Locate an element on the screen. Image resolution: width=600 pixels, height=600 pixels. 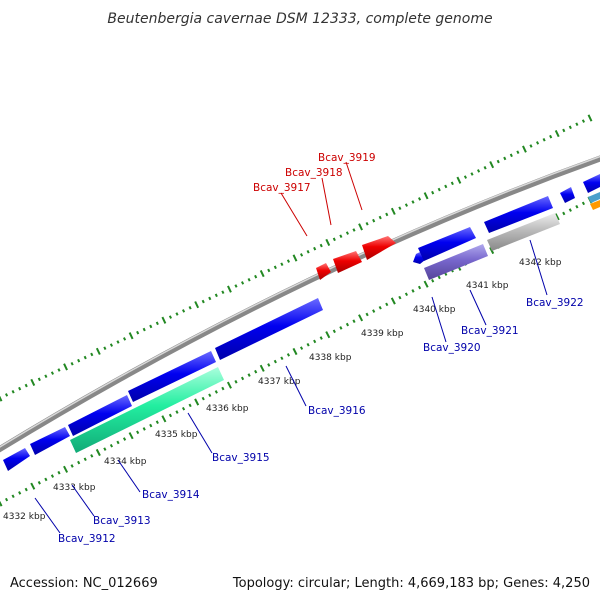
gene-label: Bcav_3920 is located at coordinates (452, 348).